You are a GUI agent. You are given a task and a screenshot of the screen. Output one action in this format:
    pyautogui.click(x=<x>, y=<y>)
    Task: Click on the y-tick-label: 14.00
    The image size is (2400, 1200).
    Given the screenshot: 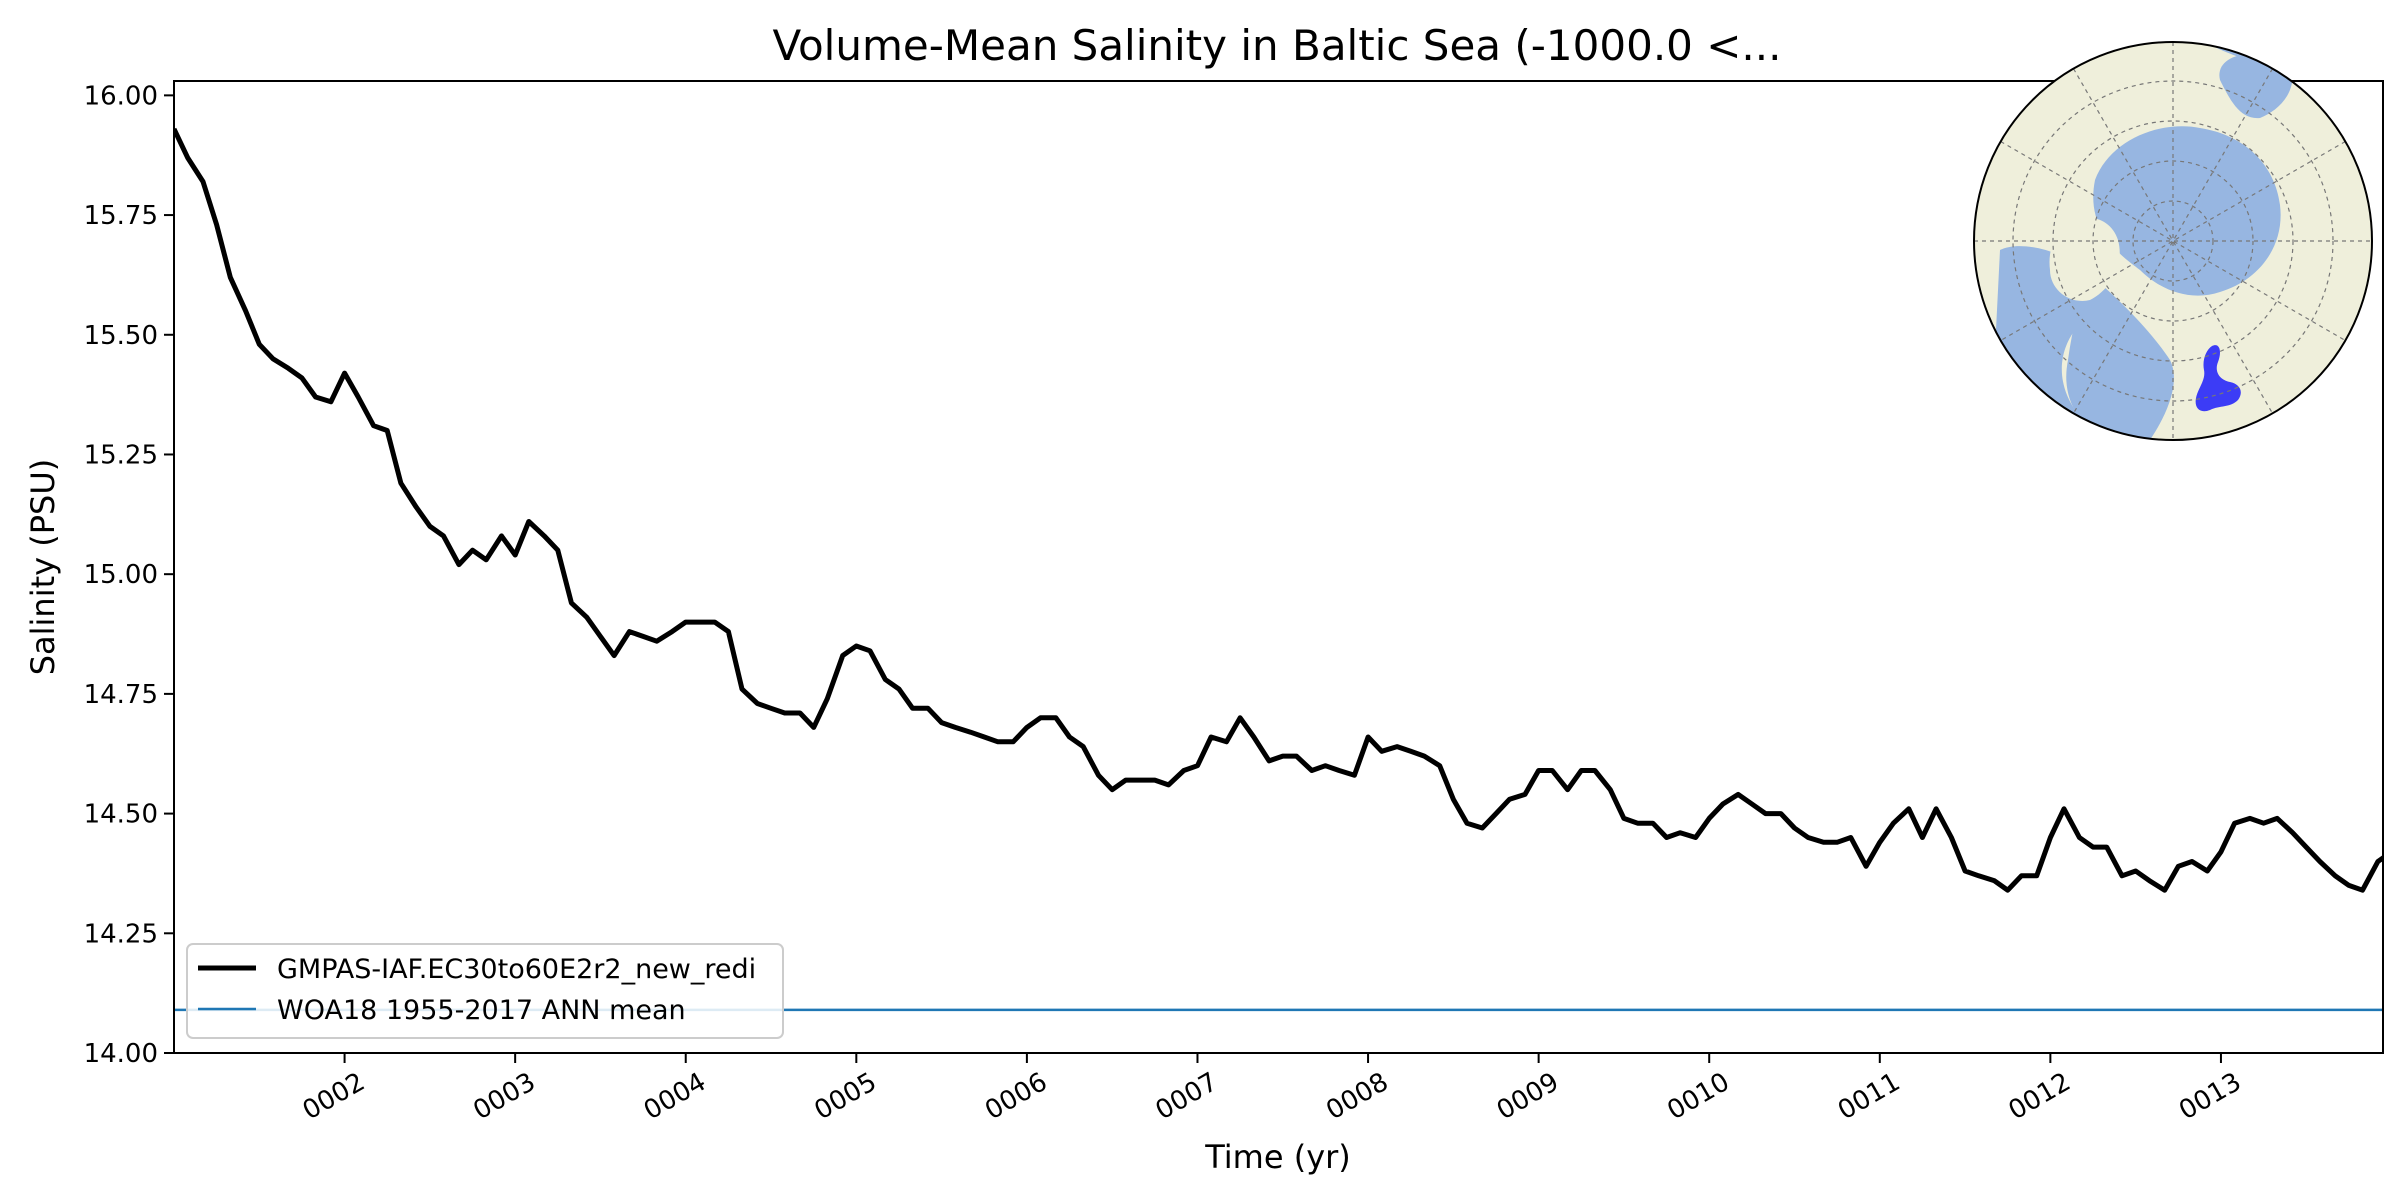 What is the action you would take?
    pyautogui.click(x=121, y=1054)
    